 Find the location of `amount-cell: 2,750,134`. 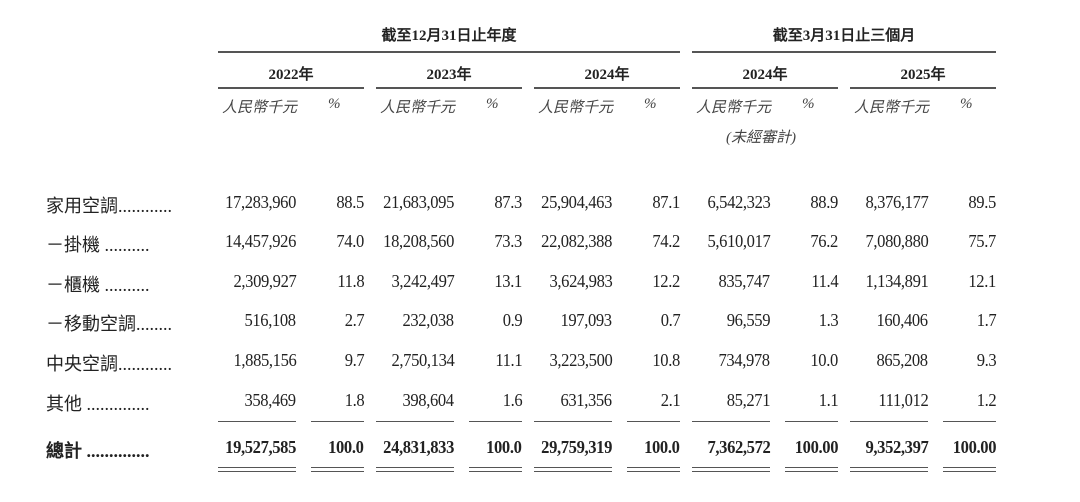

amount-cell: 2,750,134 is located at coordinates (422, 360).